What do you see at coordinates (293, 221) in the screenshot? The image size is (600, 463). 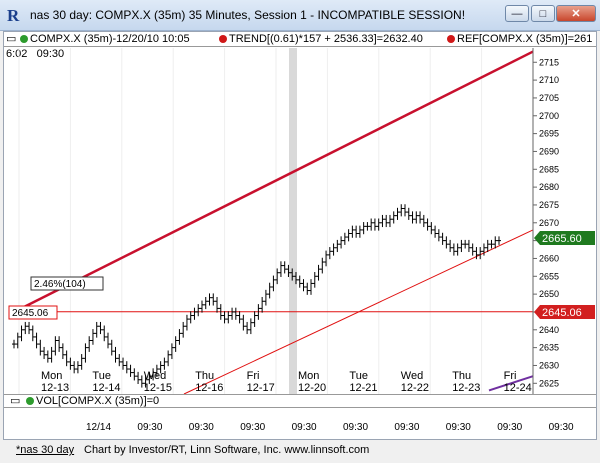 I see `session-highlight` at bounding box center [293, 221].